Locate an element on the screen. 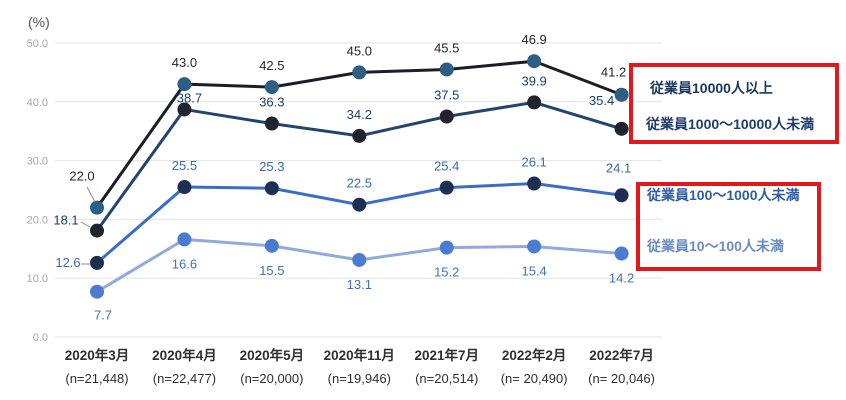 This screenshot has width=846, height=400. y-axis-tick-label: 10.0 is located at coordinates (37, 279).